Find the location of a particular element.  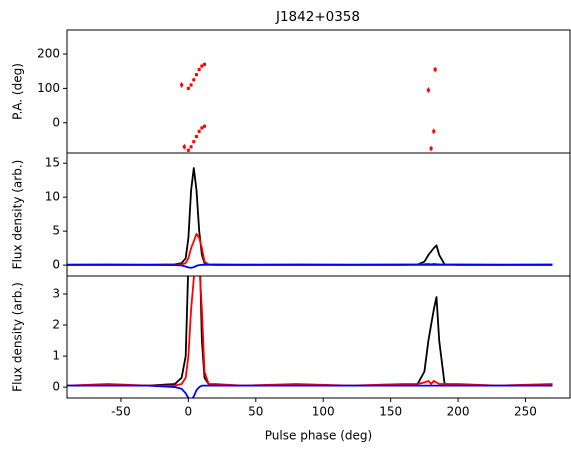

x-tick-label: 200 is located at coordinates (458, 412).